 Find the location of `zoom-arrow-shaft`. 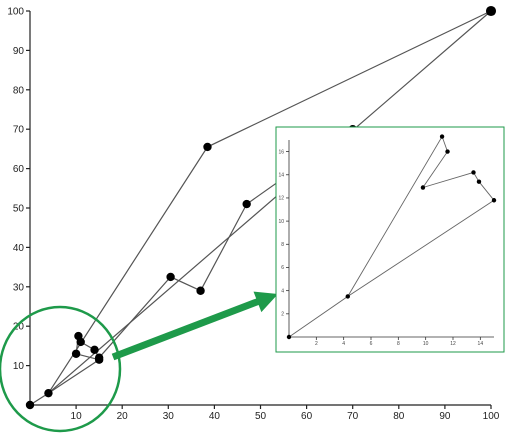

zoom-arrow-shaft is located at coordinates (187, 328).